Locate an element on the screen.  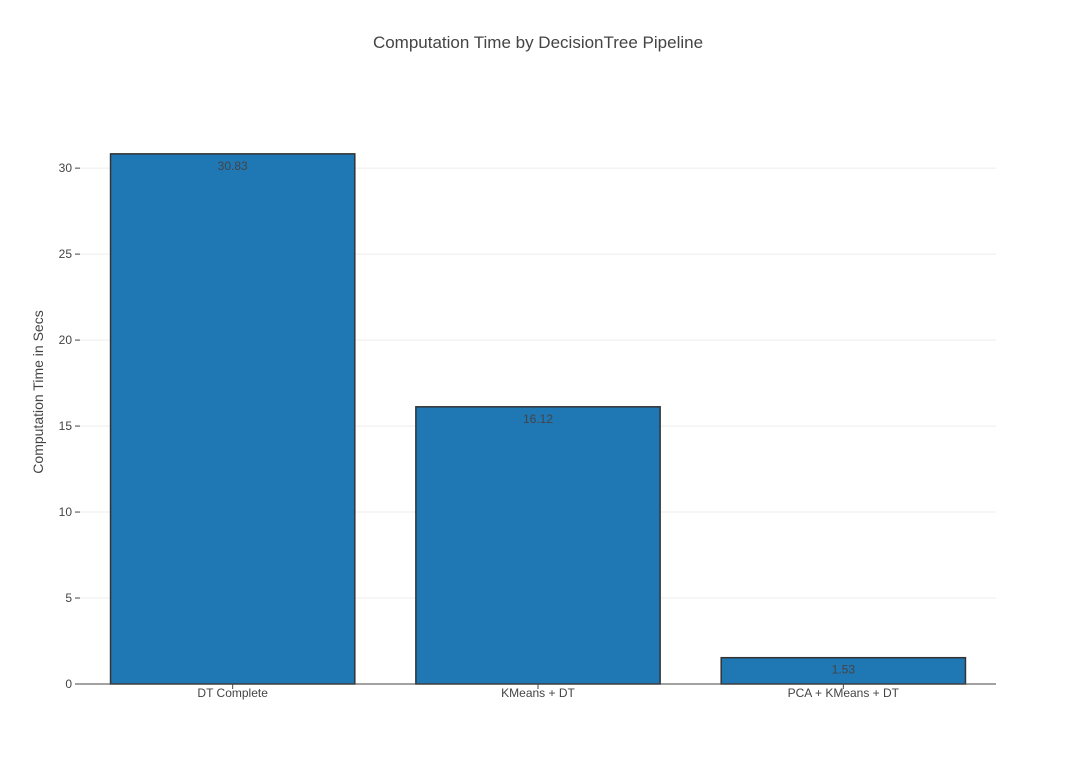
bar-kmeans-dt is located at coordinates (538, 545).